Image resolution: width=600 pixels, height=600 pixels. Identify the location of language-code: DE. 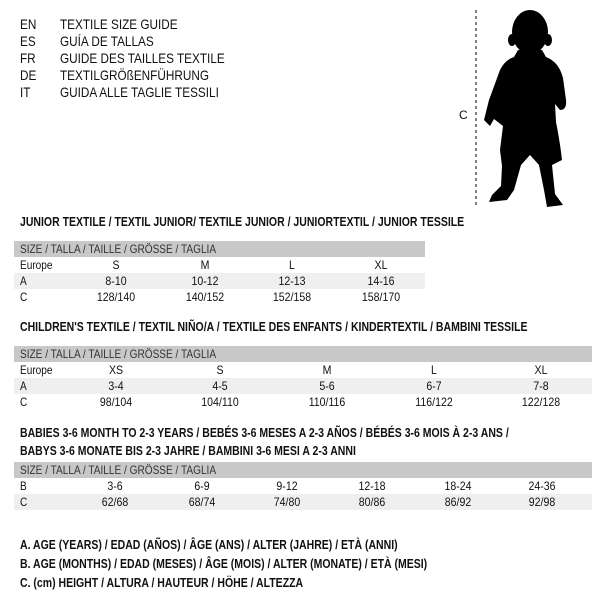
(28, 75).